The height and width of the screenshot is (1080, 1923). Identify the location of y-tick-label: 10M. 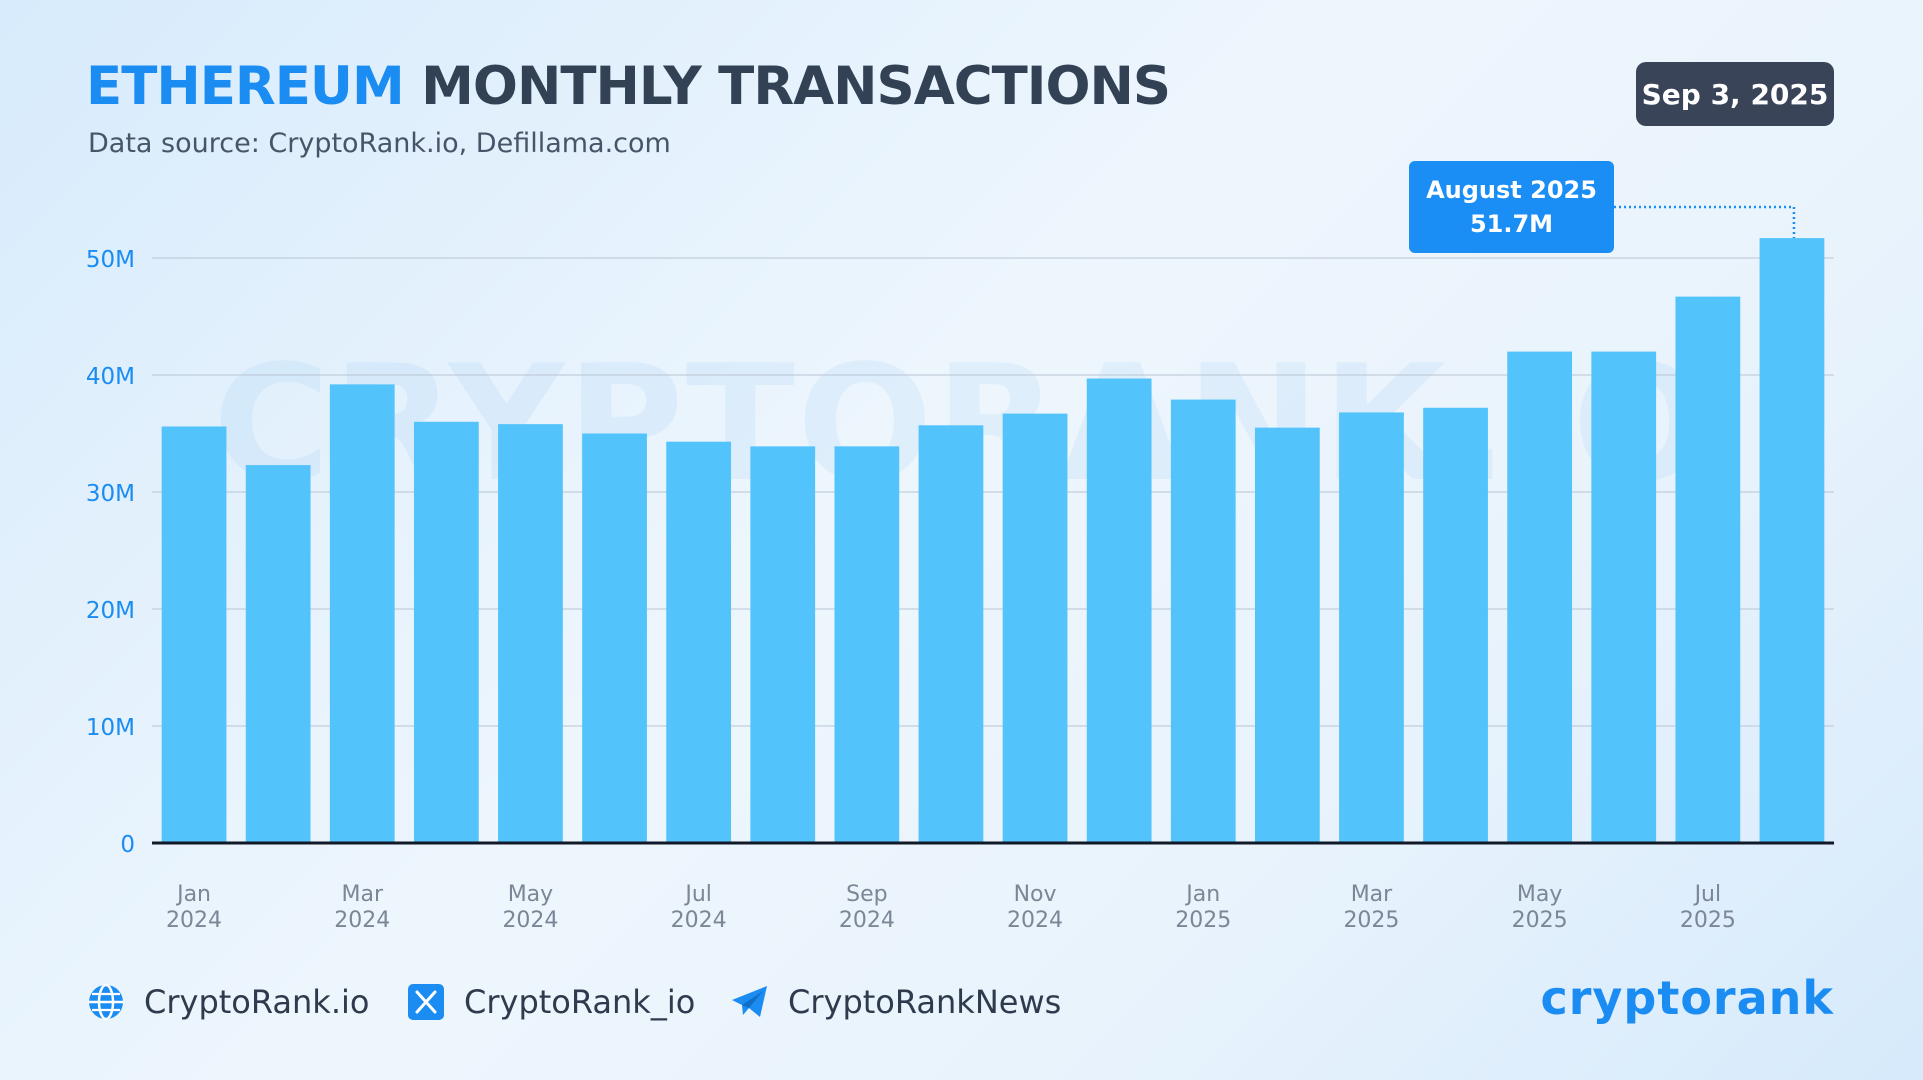
(110, 728).